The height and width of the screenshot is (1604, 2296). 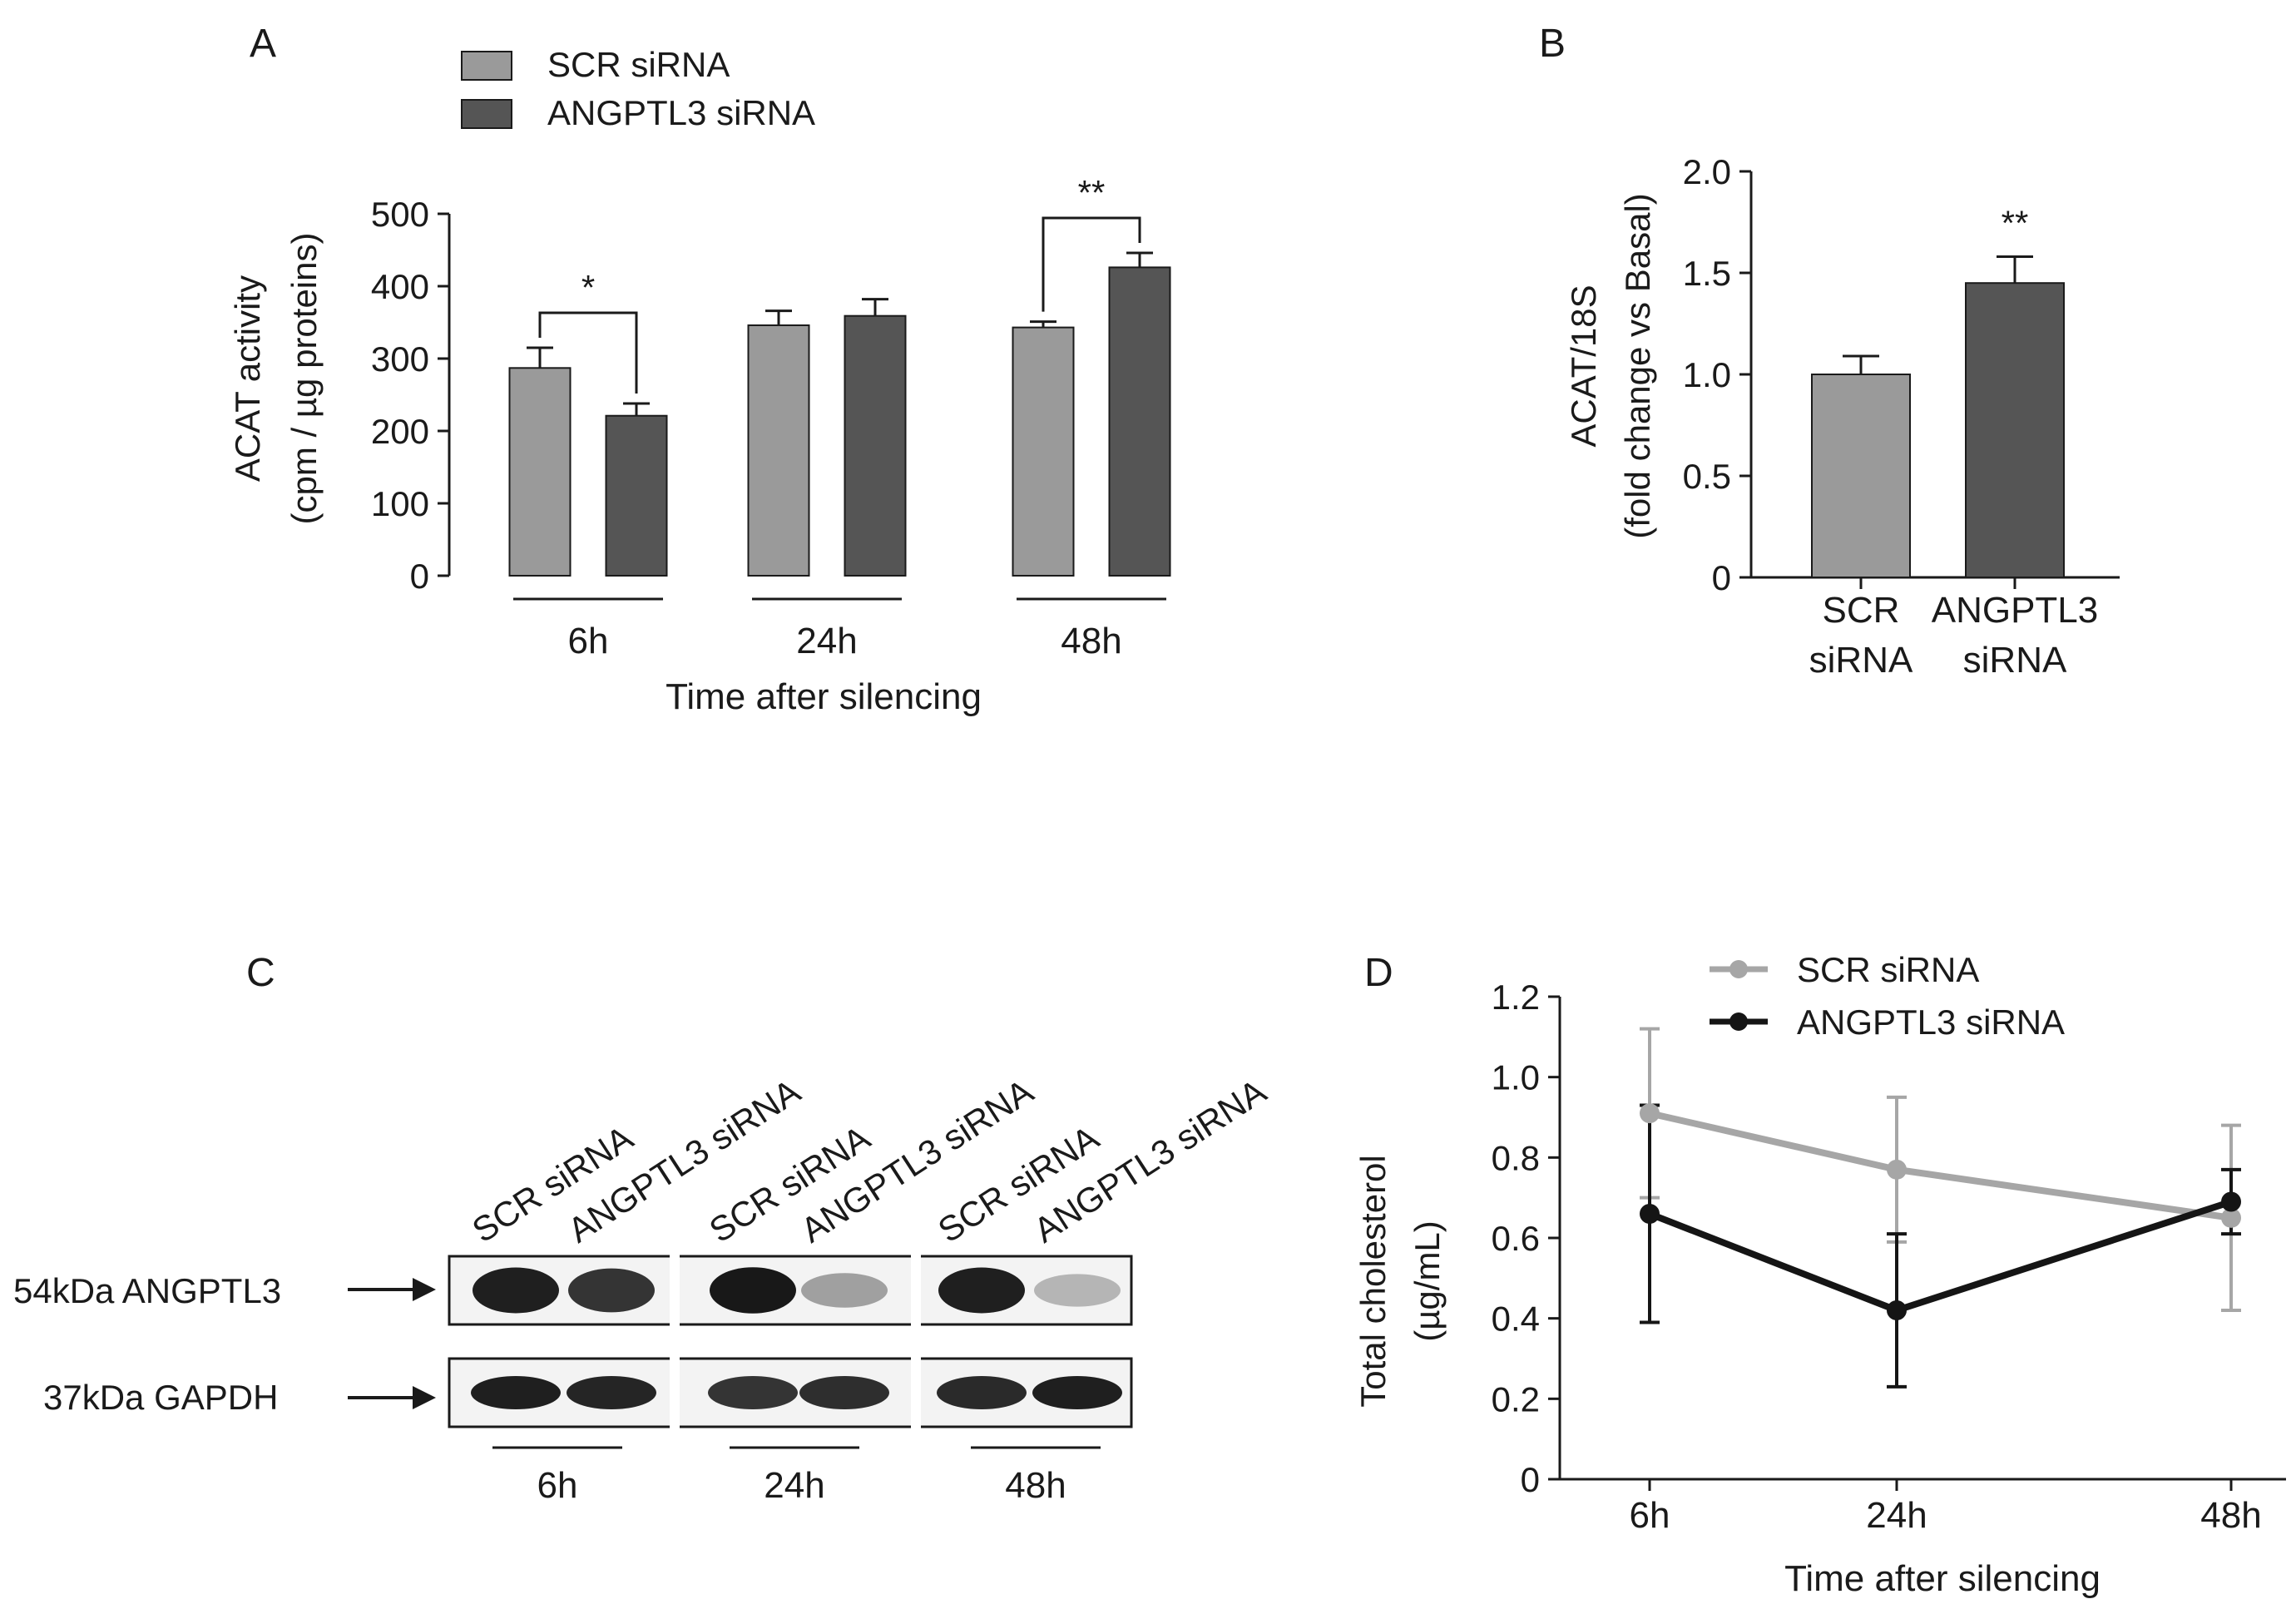 I want to click on y-axis-title-a: ACAT activity, so click(x=247, y=378).